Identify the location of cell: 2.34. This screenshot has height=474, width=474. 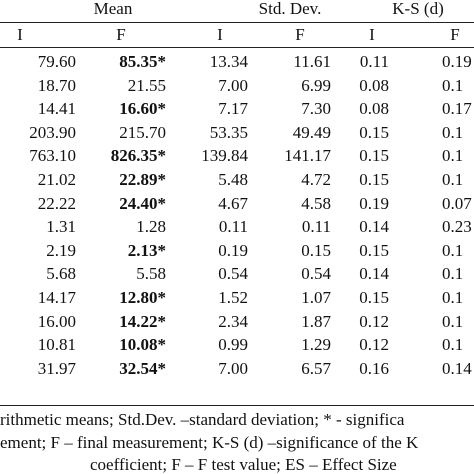
(233, 321).